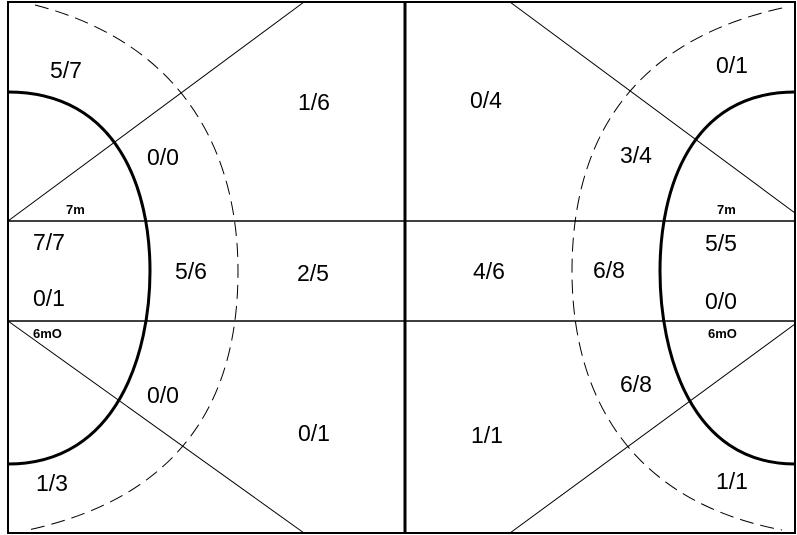 Image resolution: width=797 pixels, height=535 pixels. Describe the element at coordinates (191, 271) in the screenshot. I see `zone-left-center-inner: 5/6` at that location.